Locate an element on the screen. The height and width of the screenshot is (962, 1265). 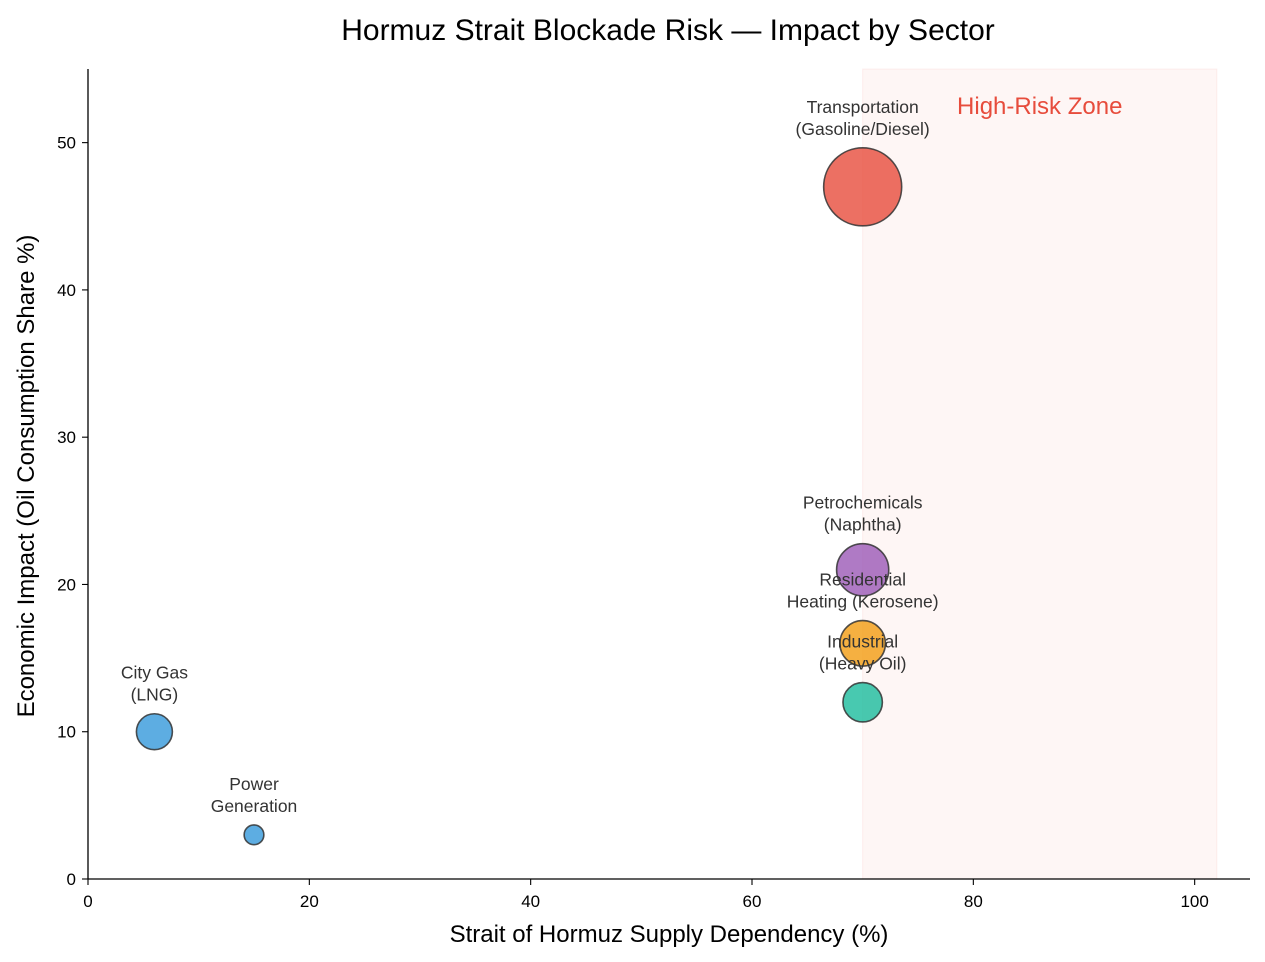
point-label: Industrial (Heavy Oil) is located at coordinates (863, 653).